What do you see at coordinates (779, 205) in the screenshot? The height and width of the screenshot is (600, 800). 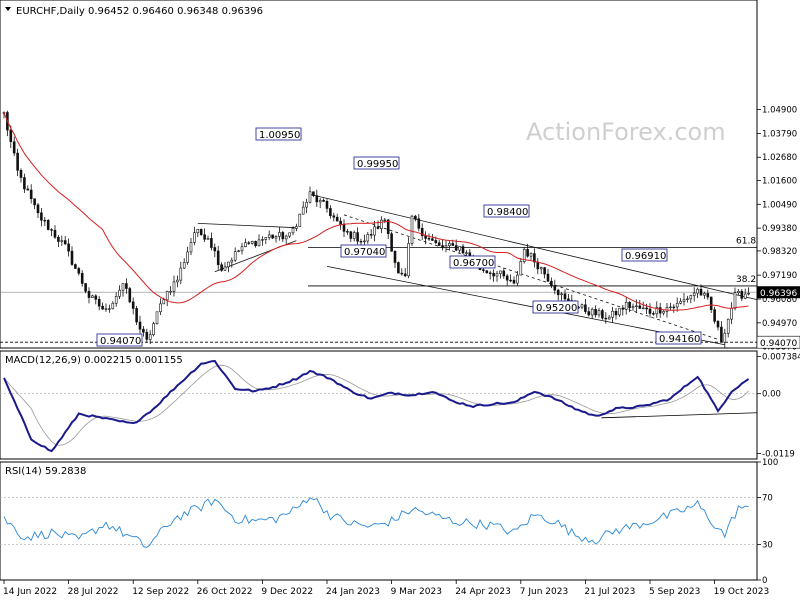 I see `y-tick-label: 1.00490` at bounding box center [779, 205].